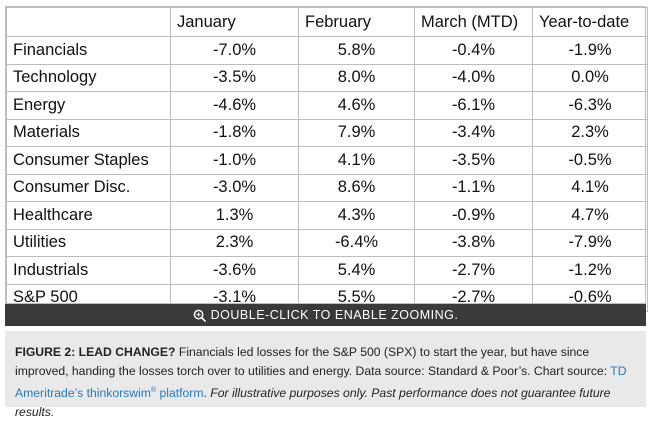 Image resolution: width=653 pixels, height=422 pixels. I want to click on cell-january: 1.3%, so click(234, 215).